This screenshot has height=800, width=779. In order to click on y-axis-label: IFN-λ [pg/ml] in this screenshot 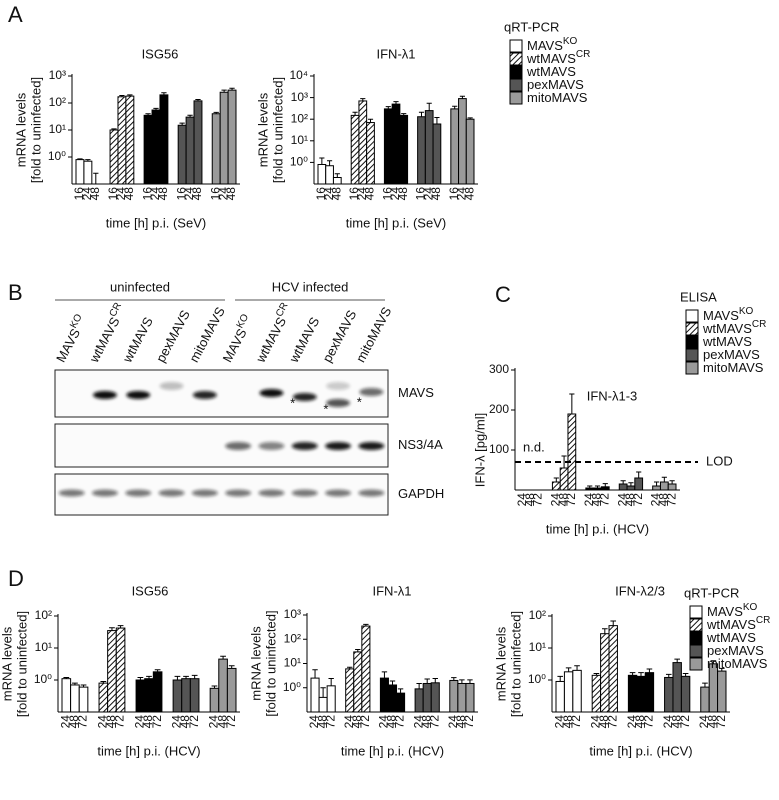, I will do `click(479, 450)`.